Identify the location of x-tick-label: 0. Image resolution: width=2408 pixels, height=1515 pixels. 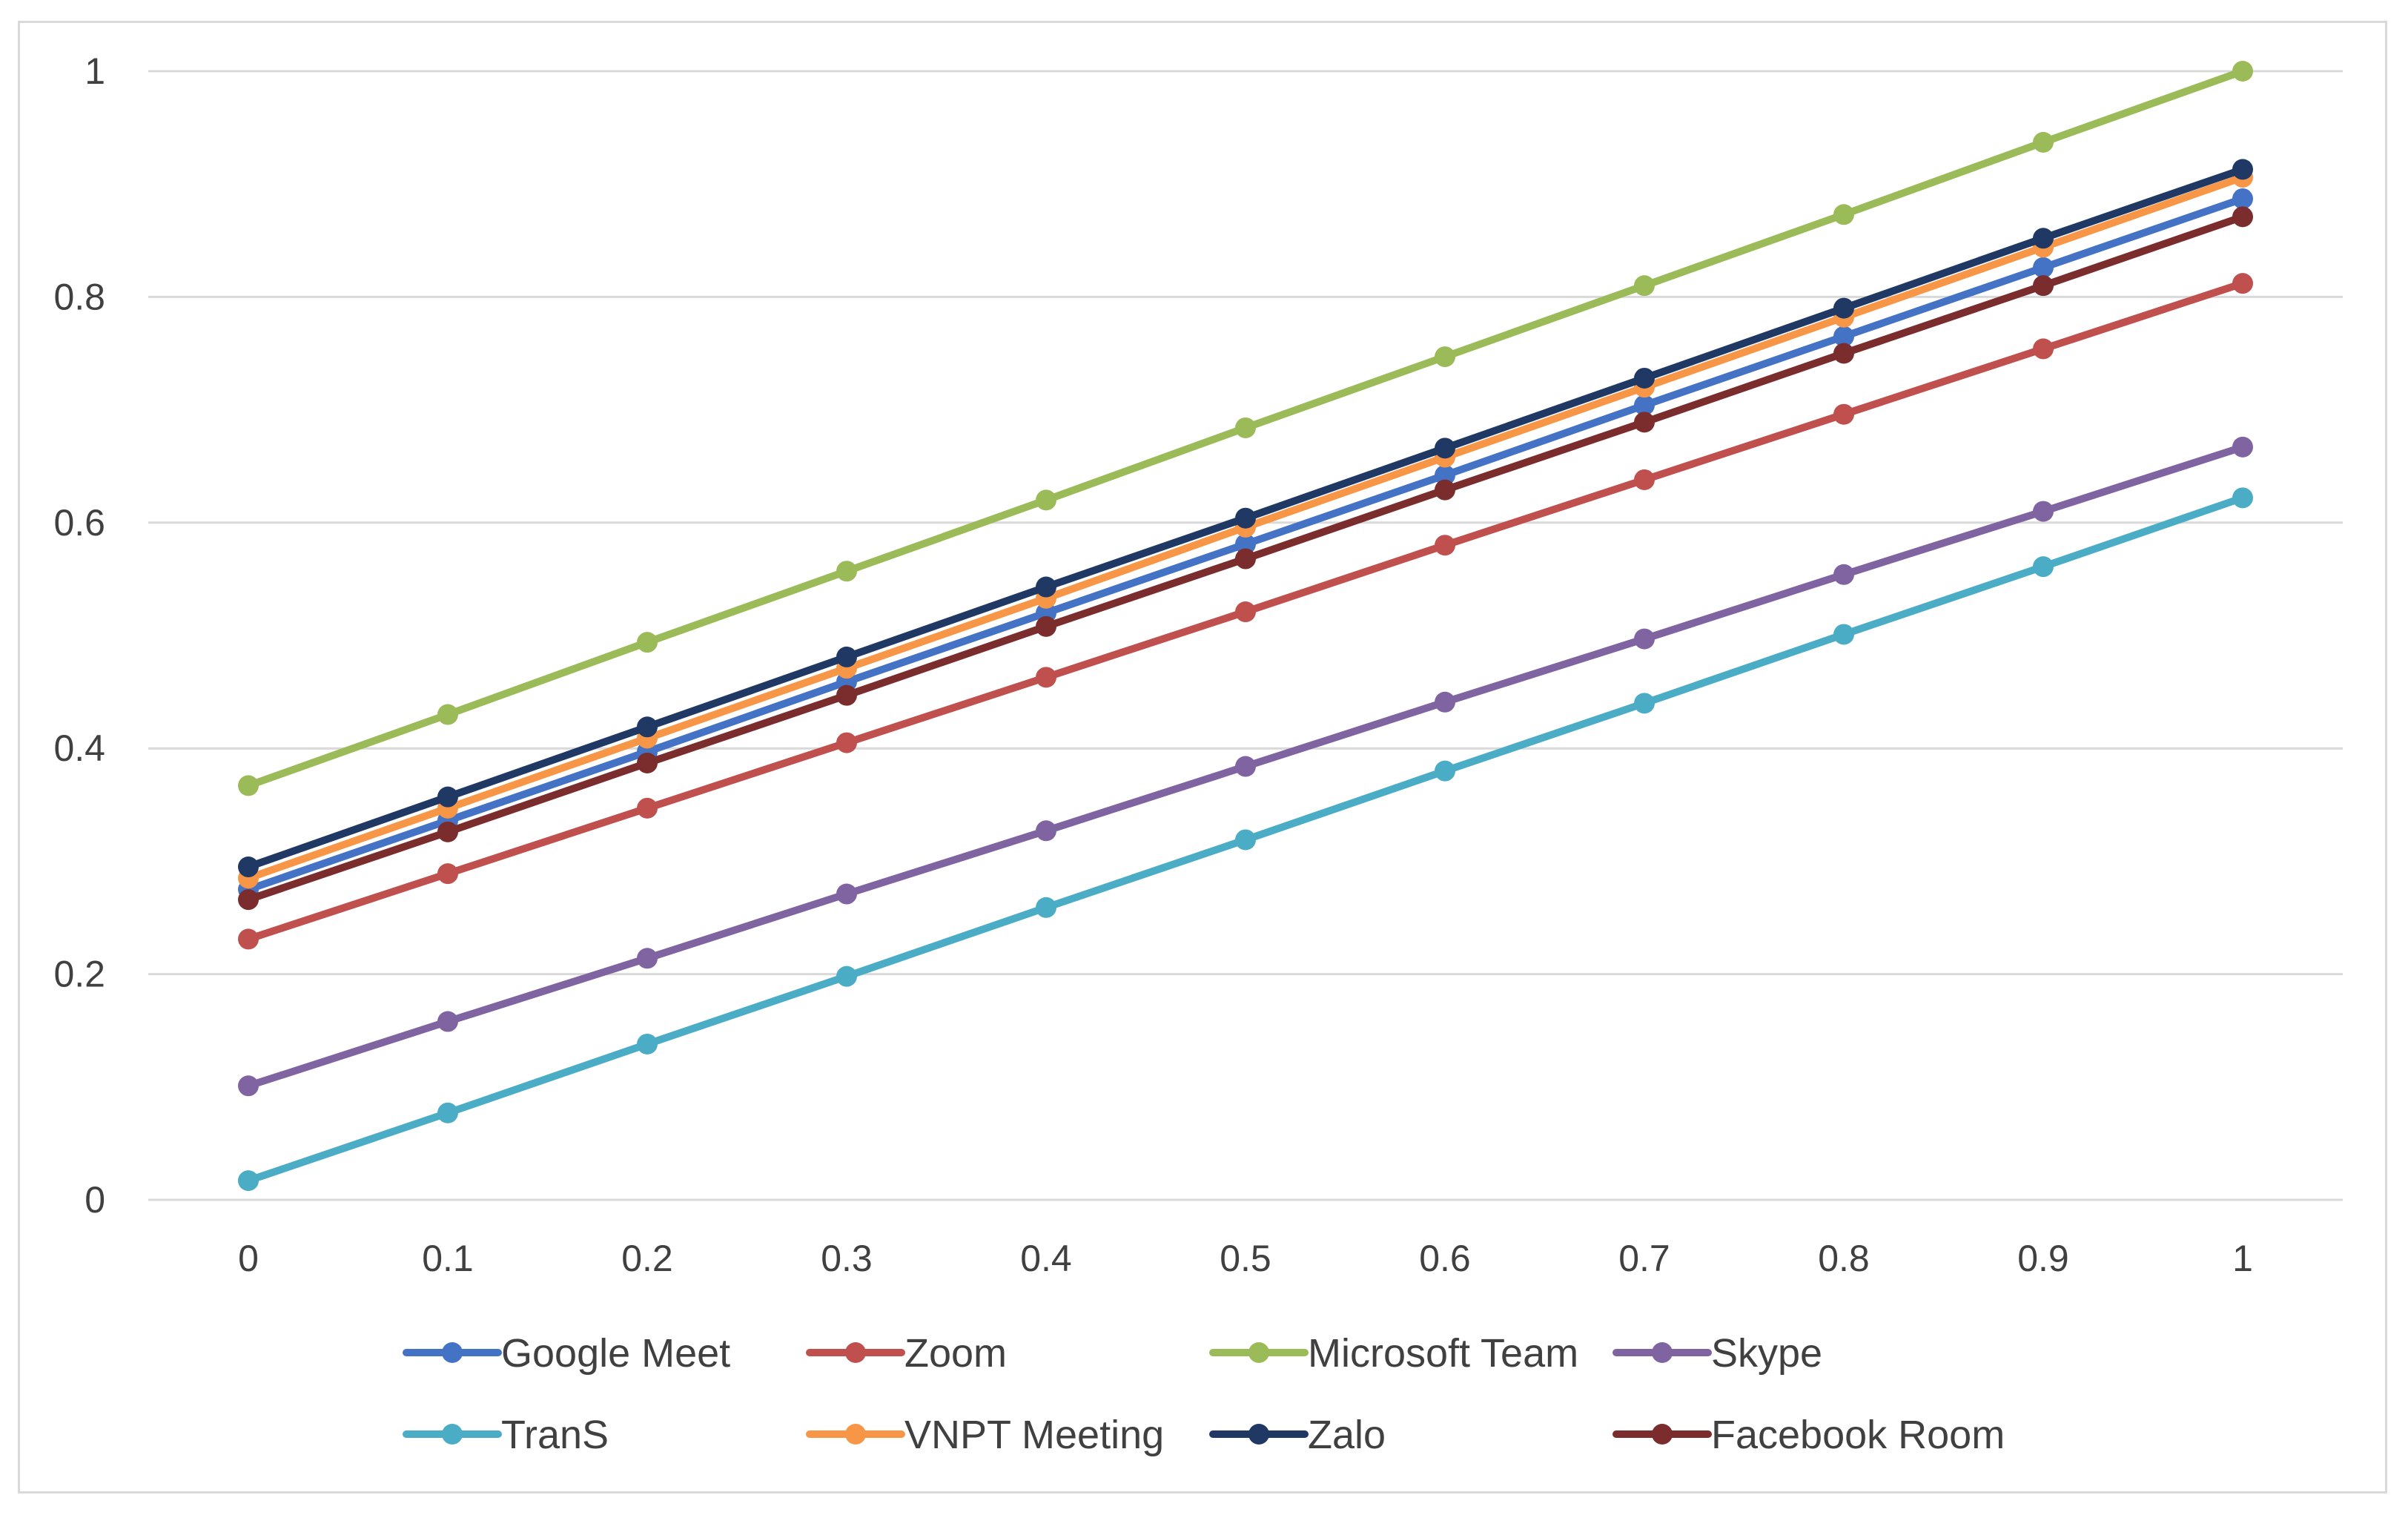
(249, 1258).